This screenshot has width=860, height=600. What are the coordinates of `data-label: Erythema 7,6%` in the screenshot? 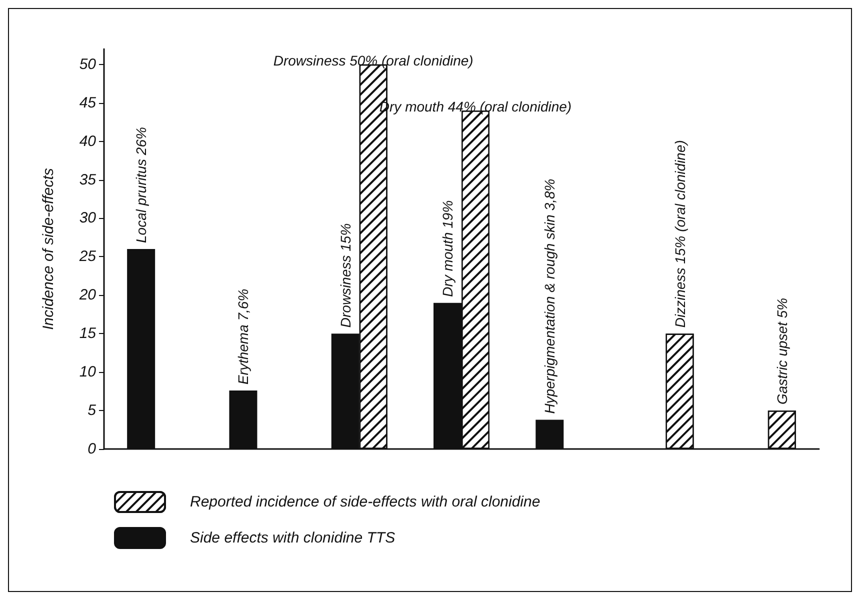 It's located at (243, 336).